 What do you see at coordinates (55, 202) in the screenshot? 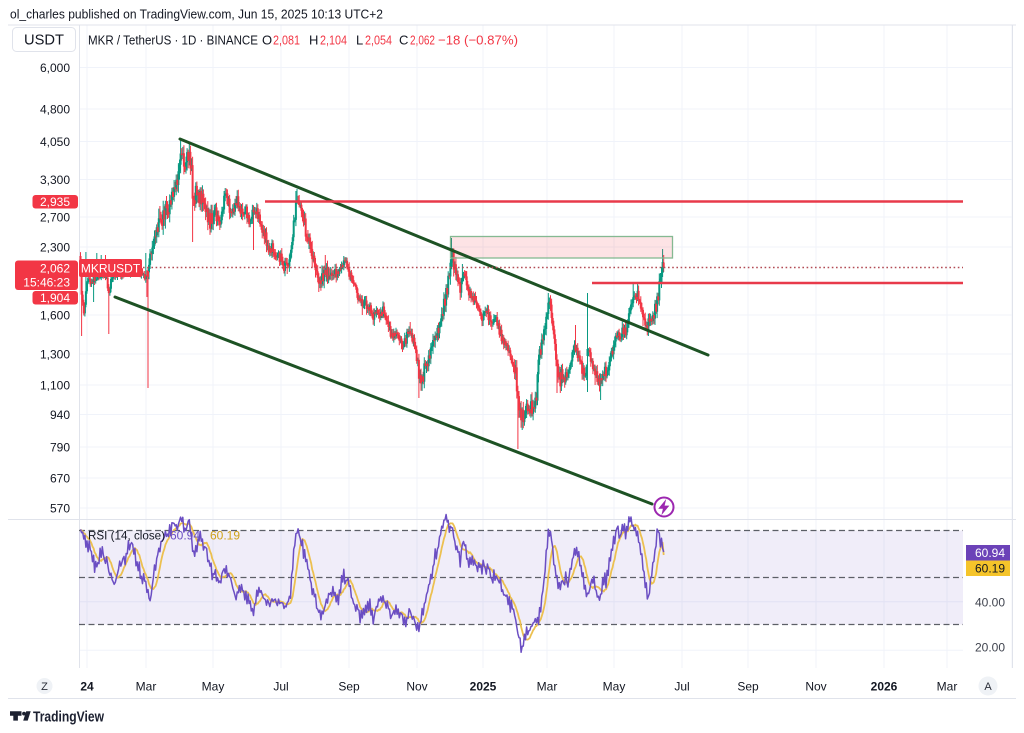
I see `svg-text: 2,935` at bounding box center [55, 202].